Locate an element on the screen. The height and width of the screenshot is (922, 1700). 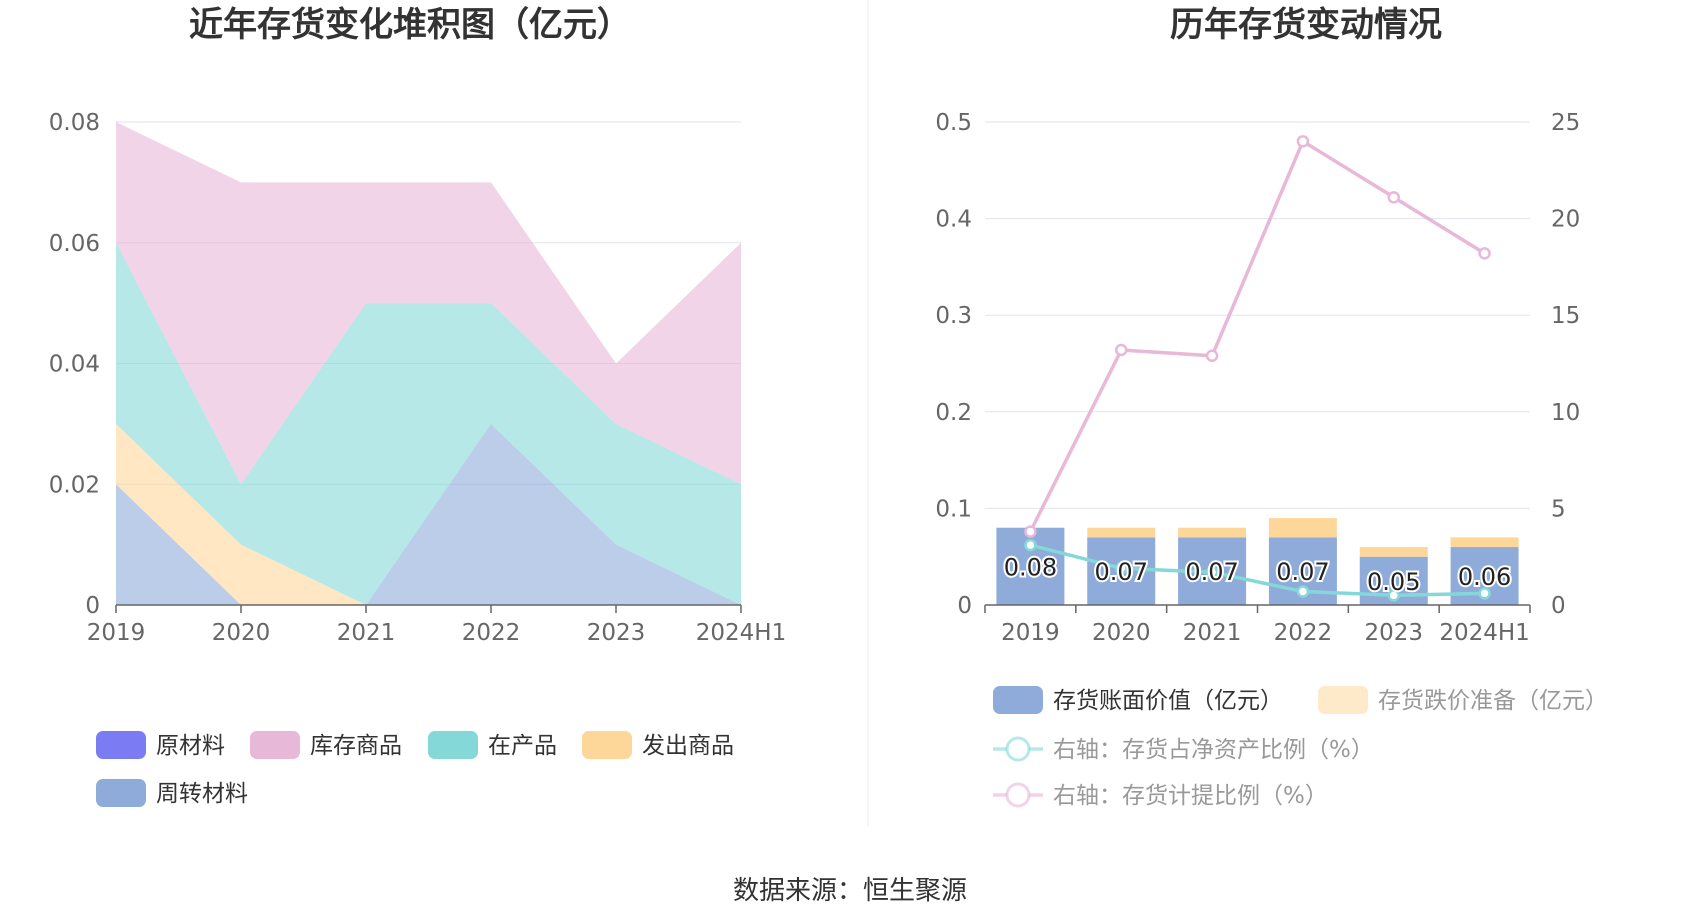
right-right-y-tick-label: 20 is located at coordinates (1565, 220).